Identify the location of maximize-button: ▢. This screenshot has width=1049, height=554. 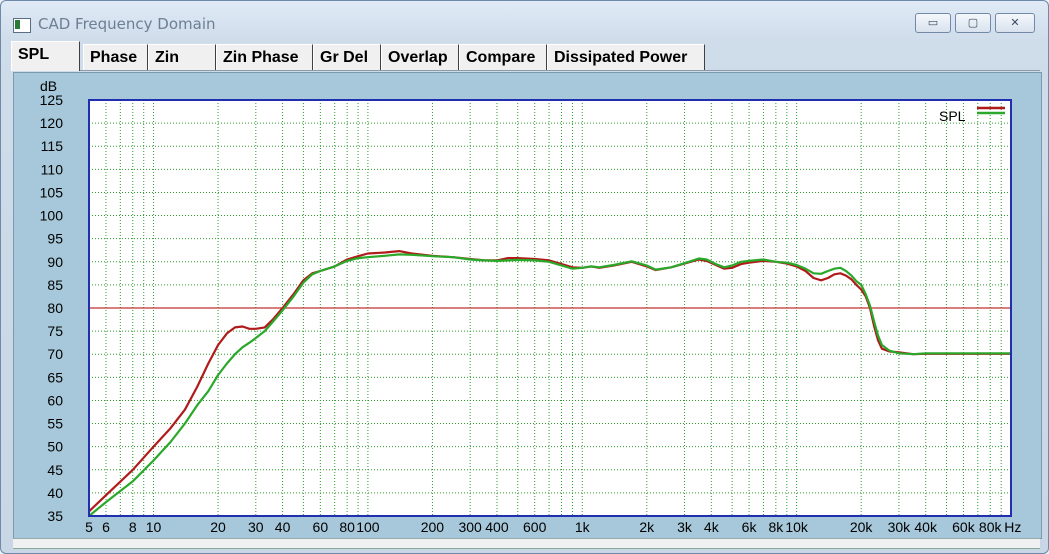
(973, 23).